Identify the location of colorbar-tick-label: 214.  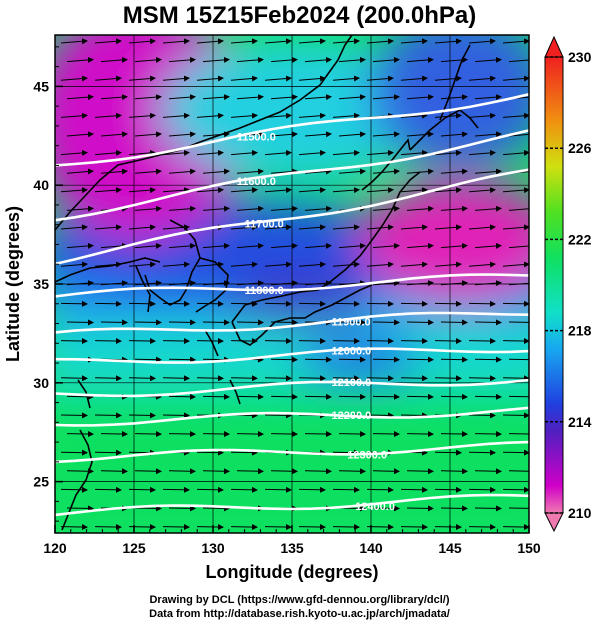
(580, 422).